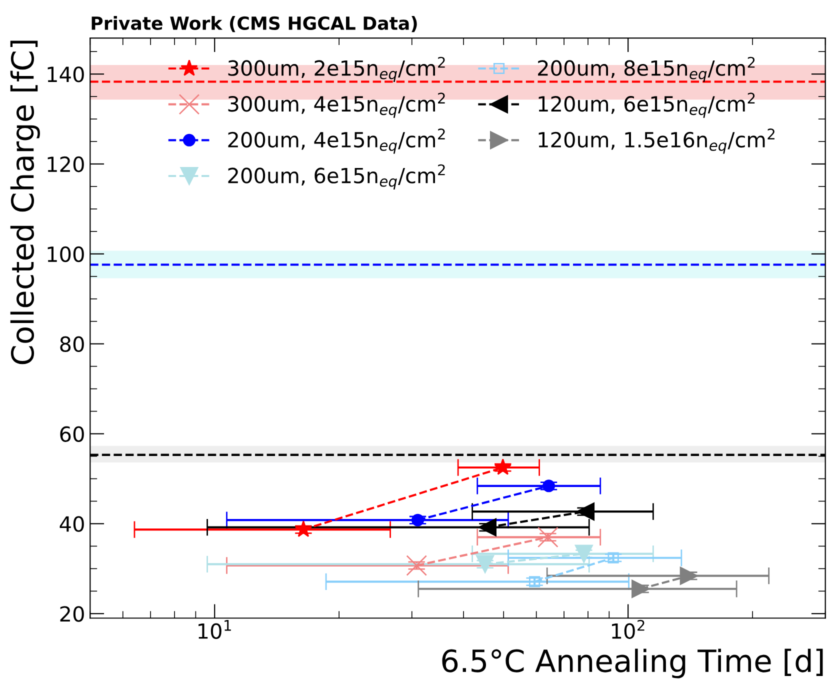 The image size is (827, 680). I want to click on y-tick-label: 20, so click(72, 614).